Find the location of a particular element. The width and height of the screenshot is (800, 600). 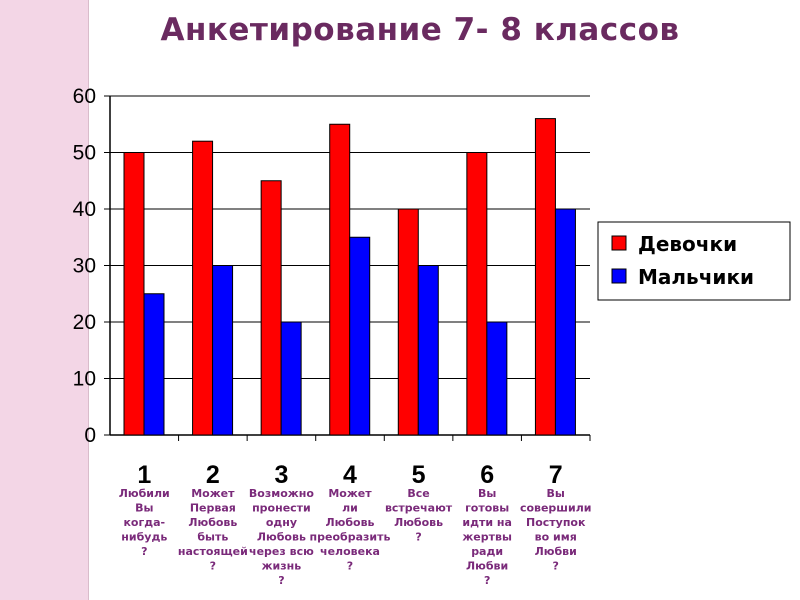

x-tick-label: 3 is located at coordinates (281, 475).